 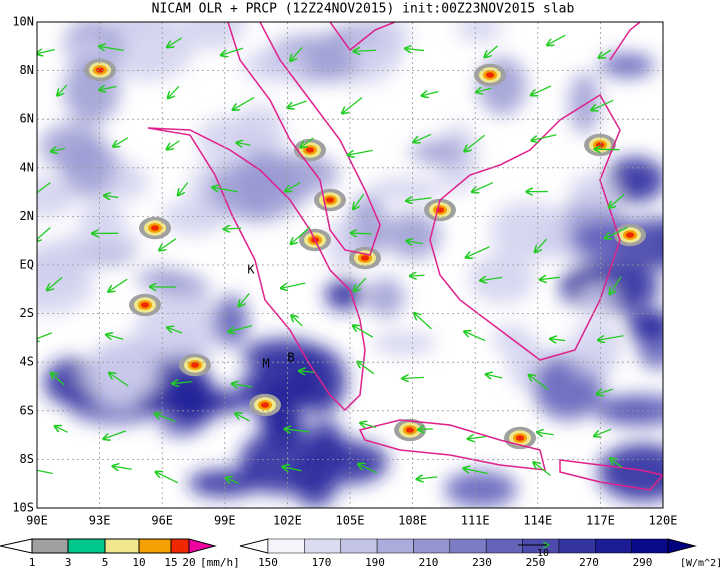 What do you see at coordinates (23, 508) in the screenshot?
I see `lat-label: 10S` at bounding box center [23, 508].